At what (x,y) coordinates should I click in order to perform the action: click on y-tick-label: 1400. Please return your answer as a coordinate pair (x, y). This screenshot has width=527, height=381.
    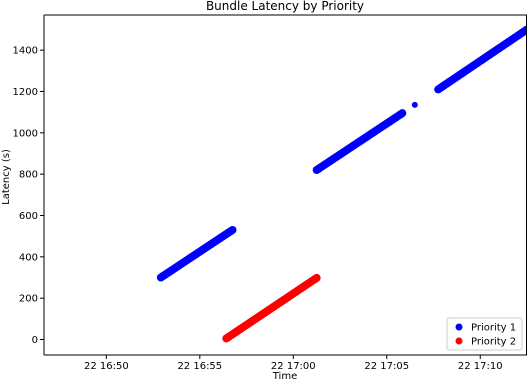
    Looking at the image, I should click on (25, 51).